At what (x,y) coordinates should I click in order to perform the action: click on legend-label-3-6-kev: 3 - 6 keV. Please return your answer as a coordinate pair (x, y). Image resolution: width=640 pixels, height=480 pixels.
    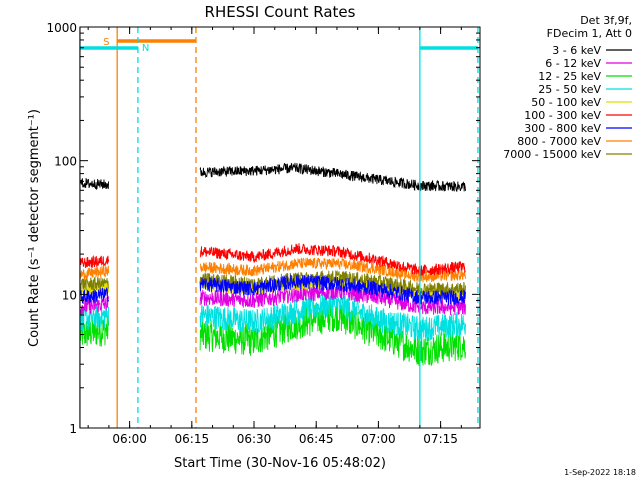
    Looking at the image, I should click on (576, 50).